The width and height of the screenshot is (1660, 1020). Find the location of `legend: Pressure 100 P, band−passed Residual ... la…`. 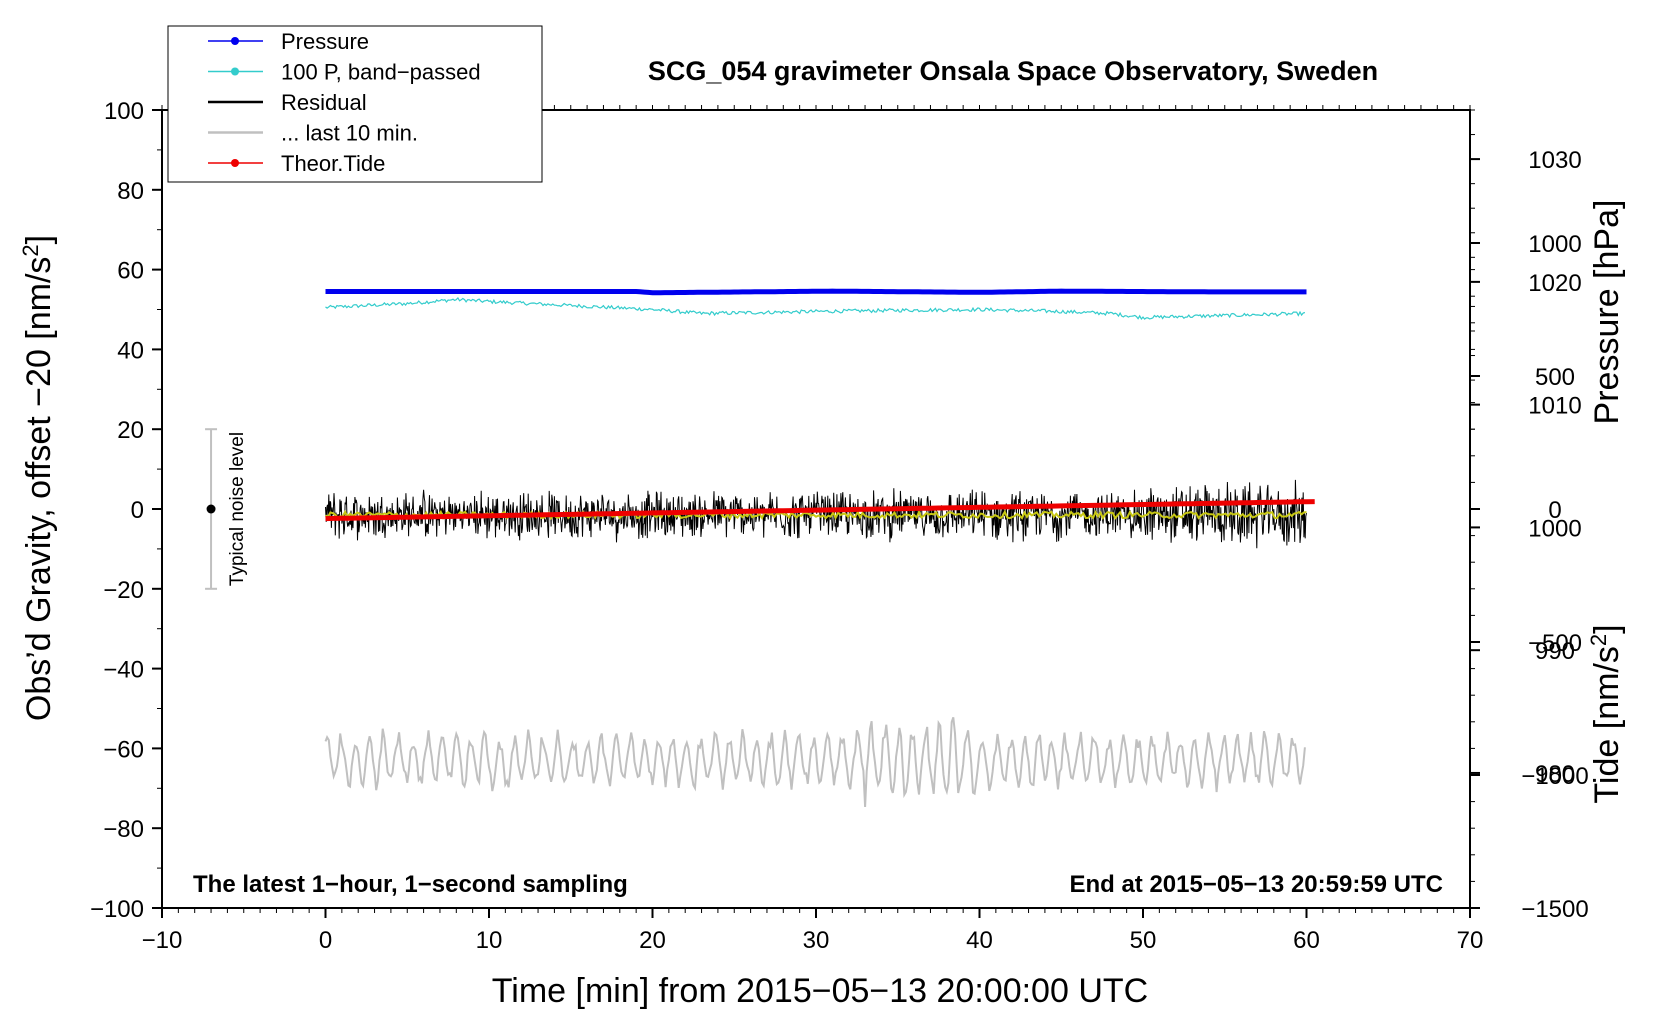

legend: Pressure 100 P, band−passed Residual ... la… is located at coordinates (355, 104).